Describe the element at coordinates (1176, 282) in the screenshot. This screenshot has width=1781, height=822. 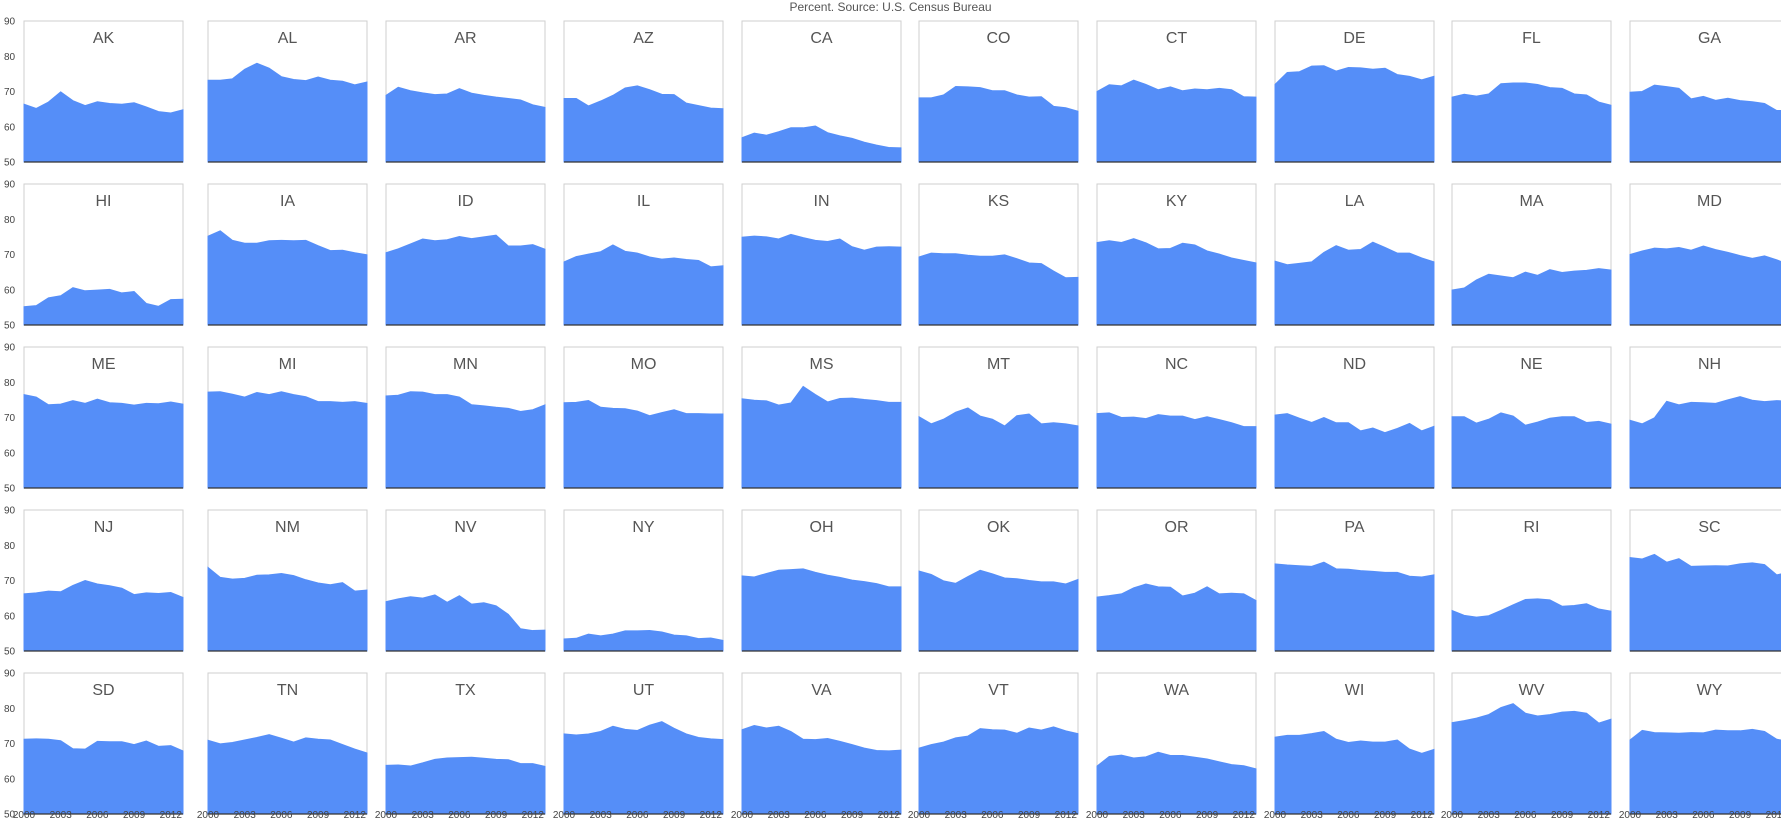
I see `area-ky` at that location.